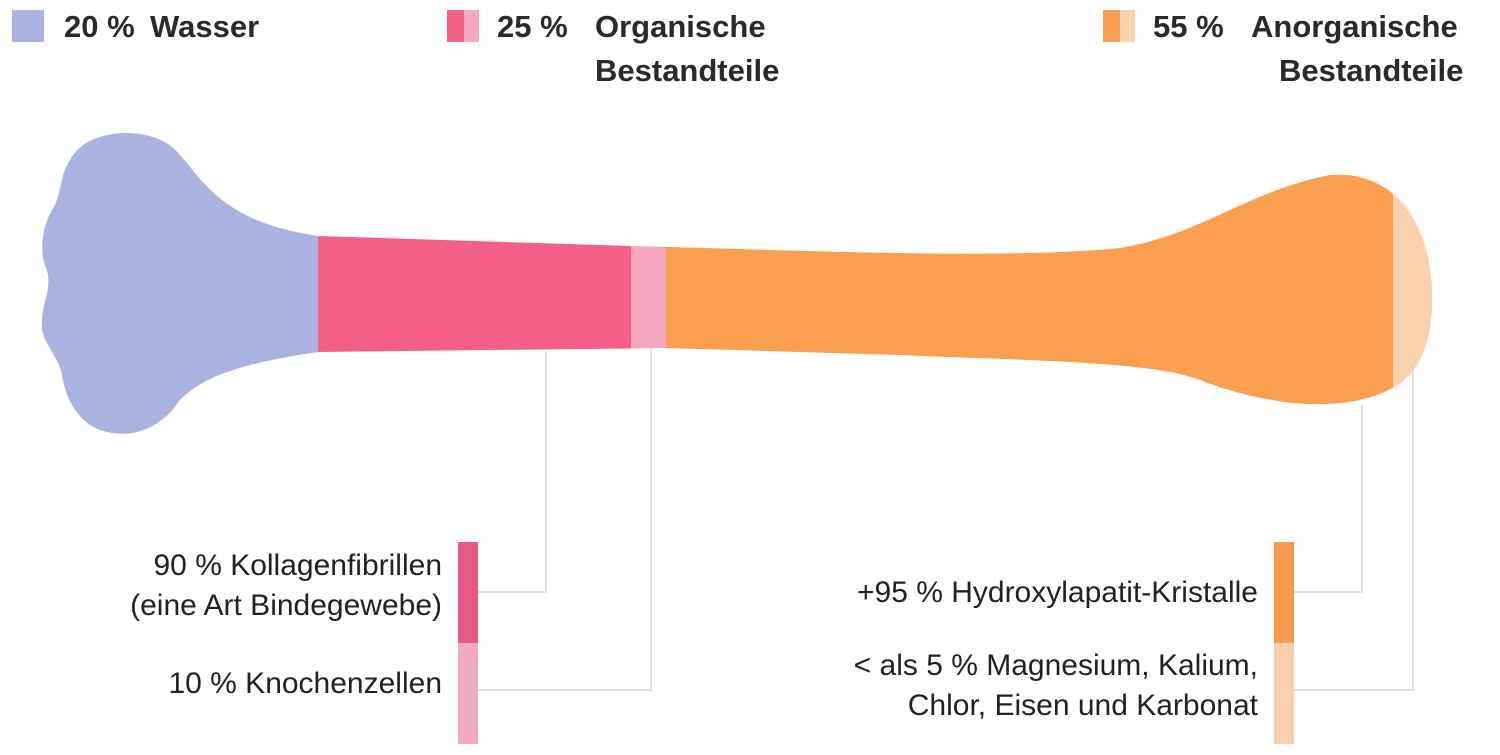 The height and width of the screenshot is (755, 1500). What do you see at coordinates (468, 693) in the screenshot?
I see `cells-bar` at bounding box center [468, 693].